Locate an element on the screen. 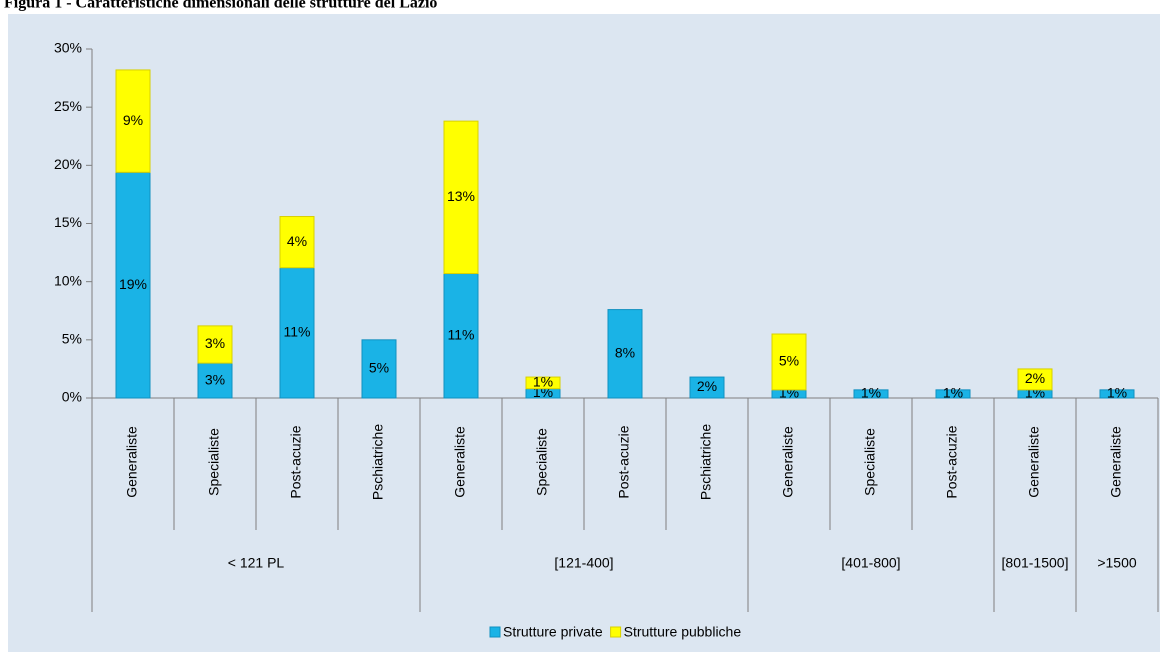  y-tick-label: 20% is located at coordinates (68, 164).